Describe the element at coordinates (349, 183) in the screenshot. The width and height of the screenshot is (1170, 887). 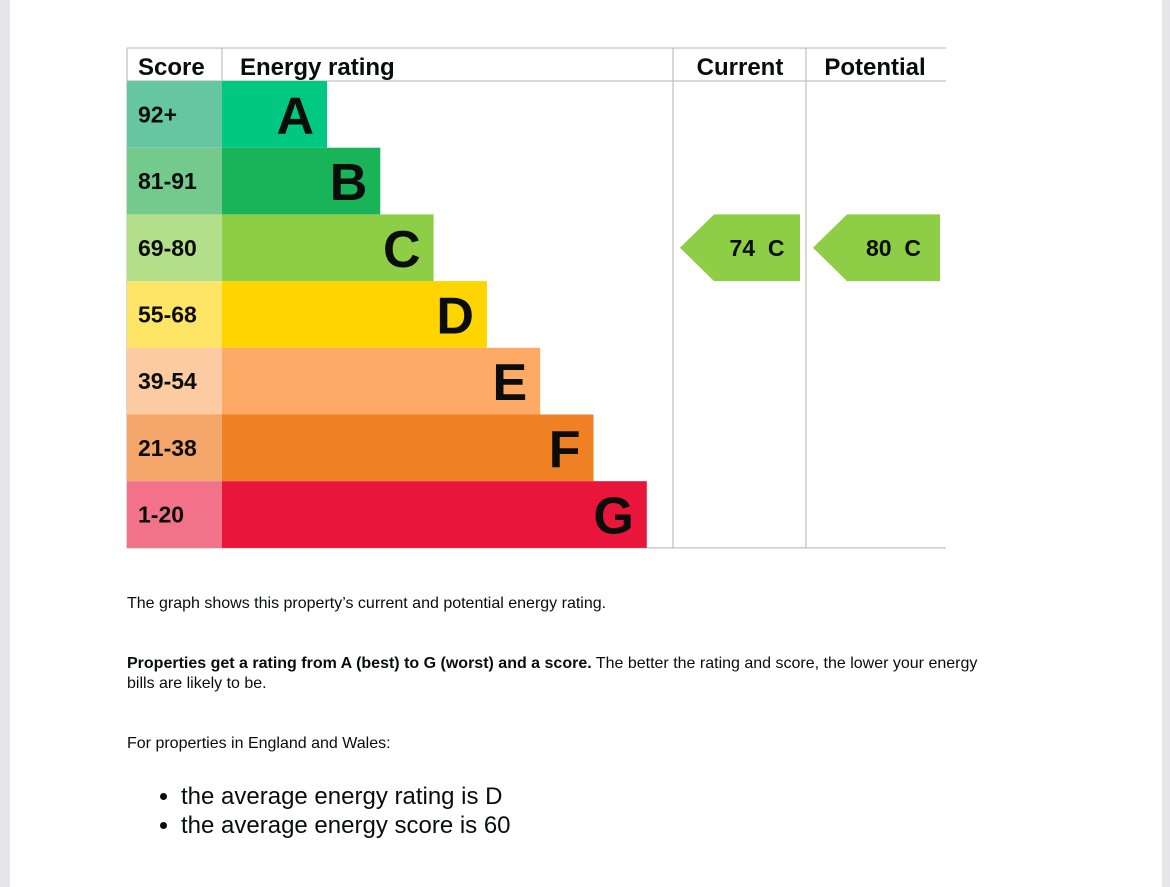
I see `band-letter: B` at that location.